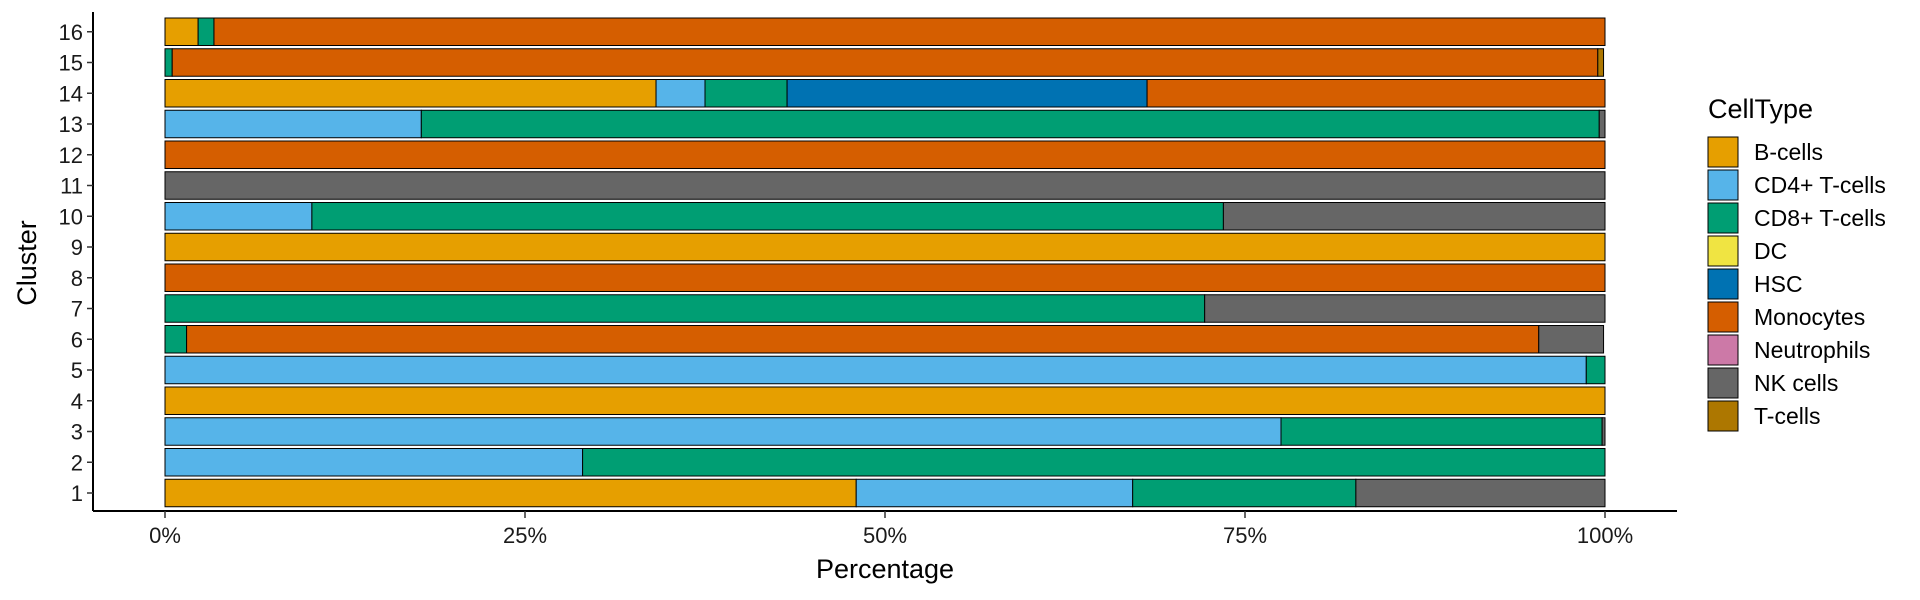  I want to click on legend-title: CellType, so click(1760, 109).